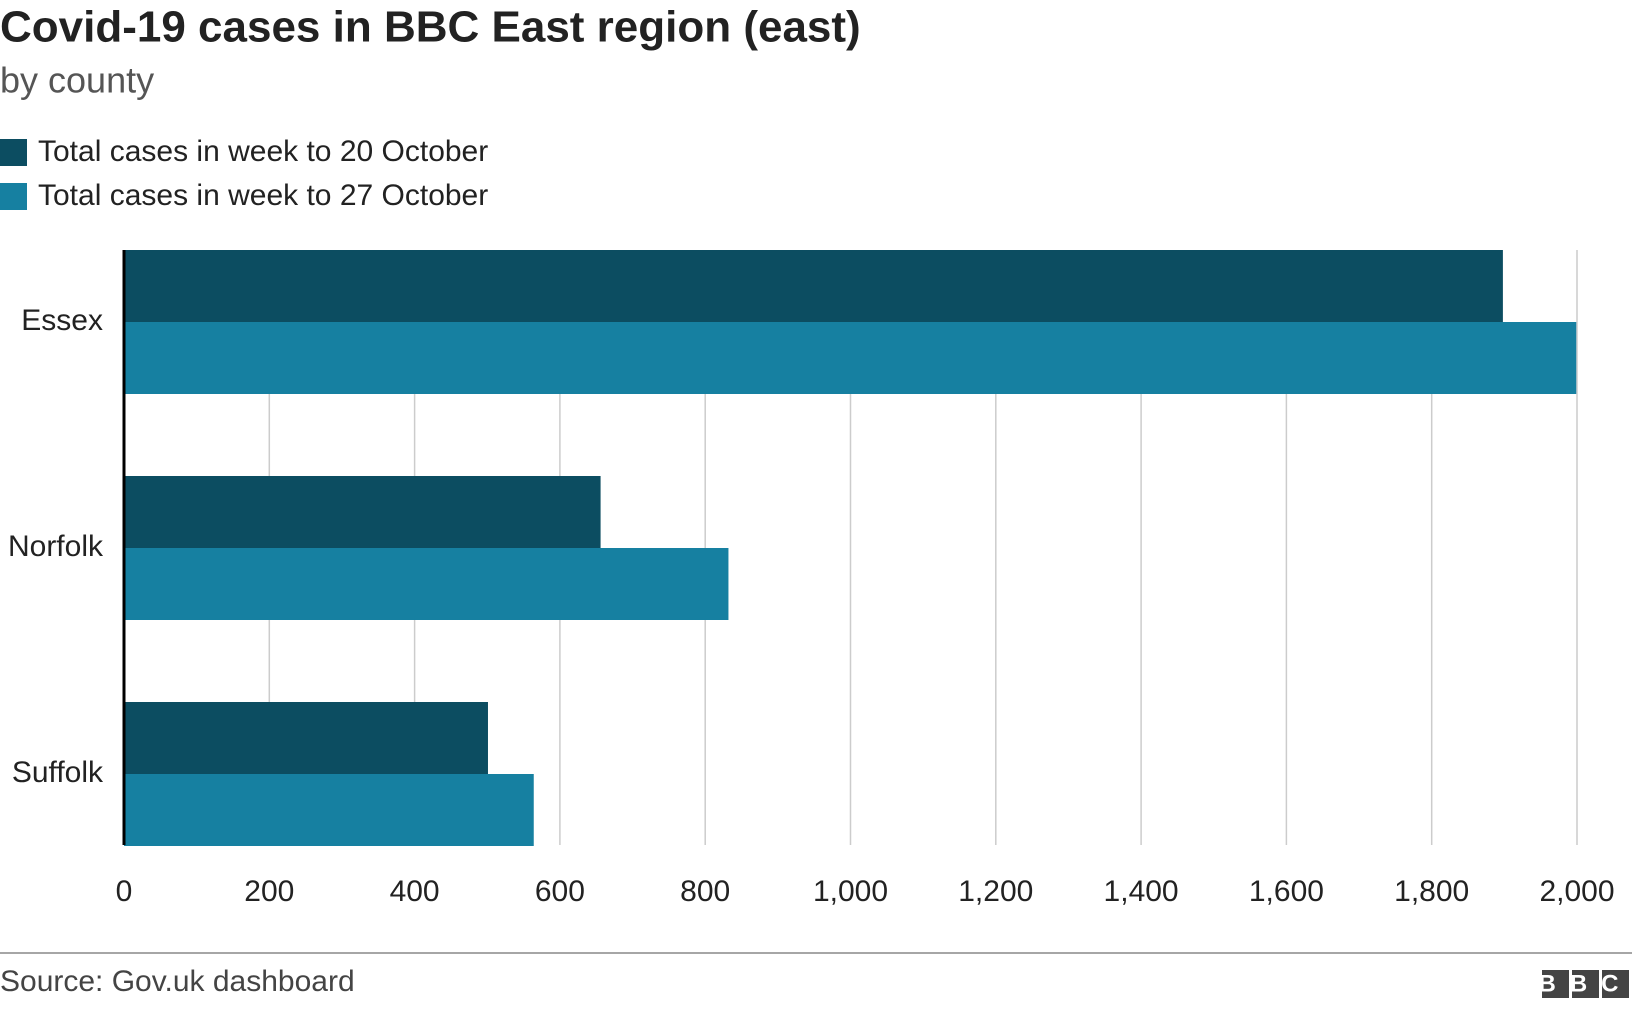  I want to click on chart-title: Covid-19 cases in BBC East region (east), so click(430, 27).